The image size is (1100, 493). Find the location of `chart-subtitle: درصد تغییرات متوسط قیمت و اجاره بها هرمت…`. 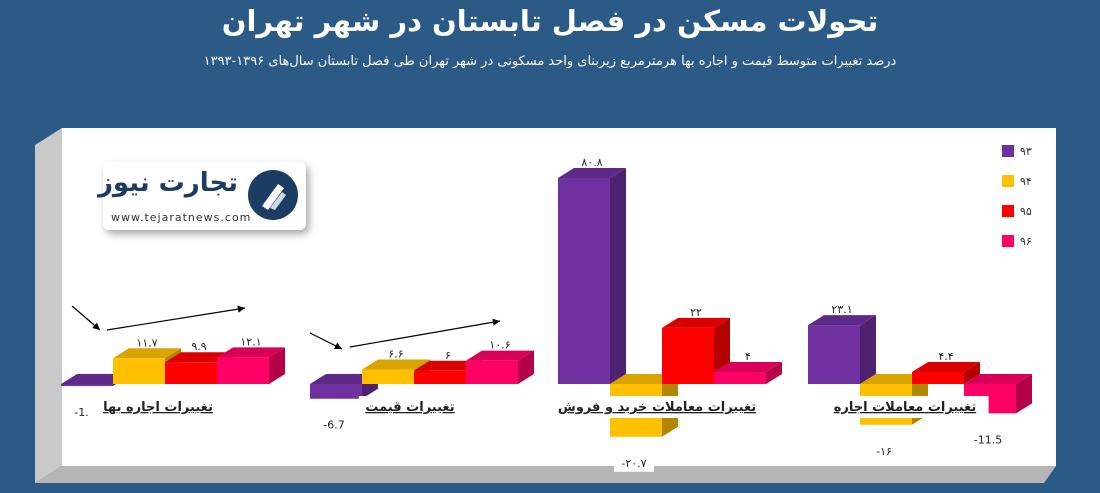

chart-subtitle: درصد تغییرات متوسط قیمت و اجاره بها هرمت… is located at coordinates (550, 61).